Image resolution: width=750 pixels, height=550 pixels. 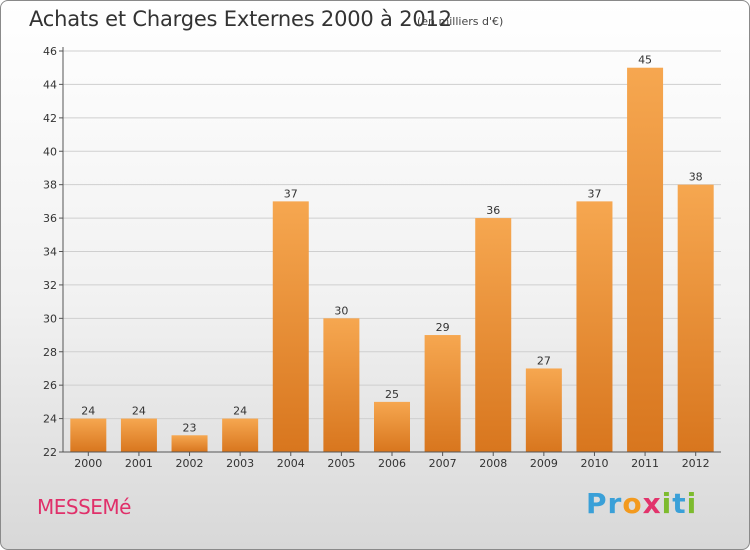 I want to click on y-tick-label: 44, so click(x=50, y=84).